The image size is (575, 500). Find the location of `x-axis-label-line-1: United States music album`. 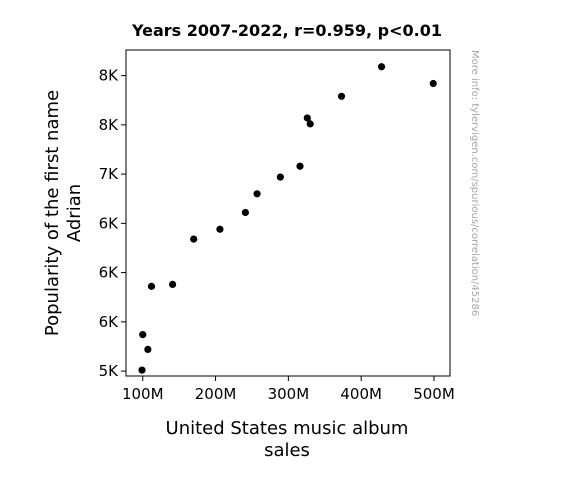

x-axis-label-line-1: United States music album is located at coordinates (287, 428).